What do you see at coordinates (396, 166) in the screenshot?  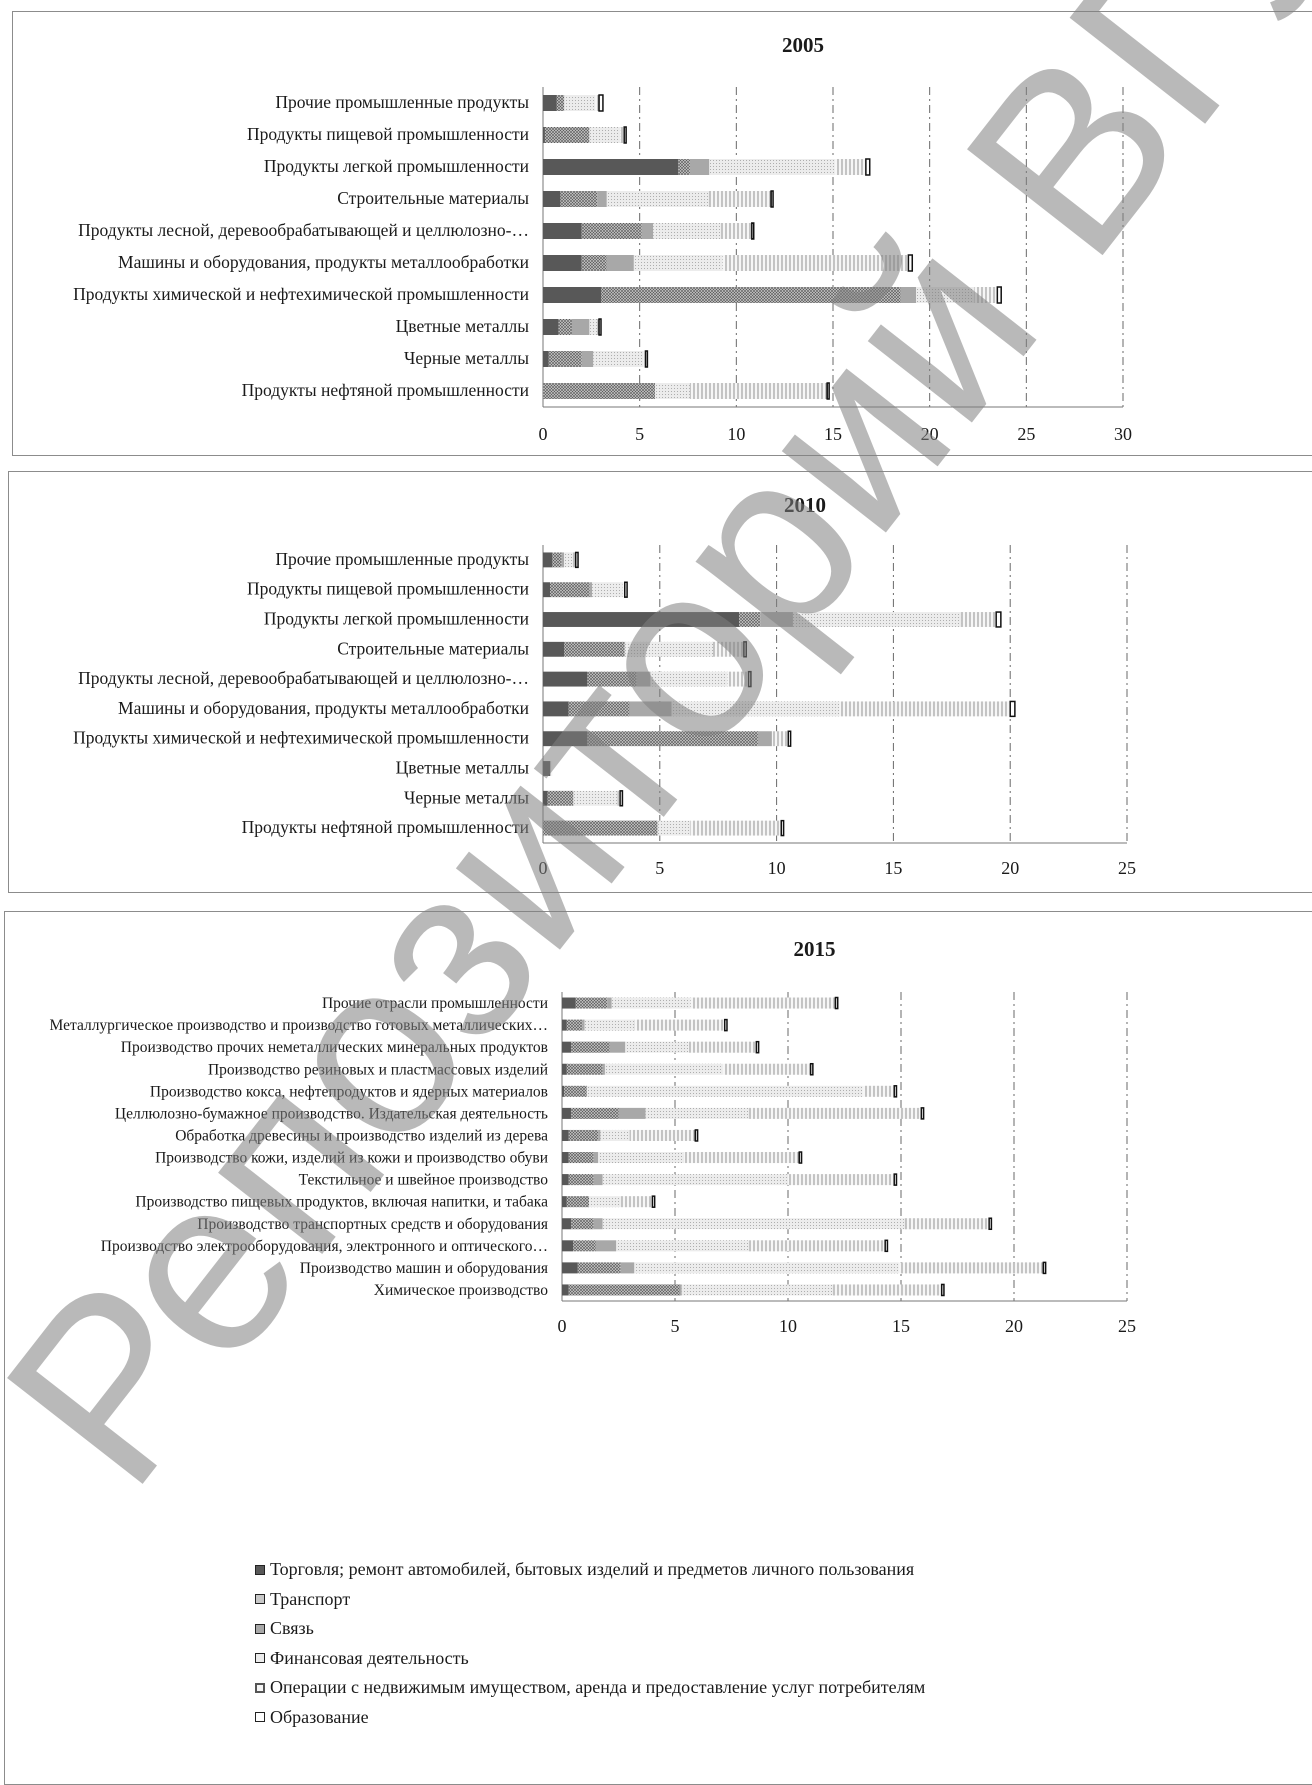 I see `category-label: Продукты легкой промышленности` at bounding box center [396, 166].